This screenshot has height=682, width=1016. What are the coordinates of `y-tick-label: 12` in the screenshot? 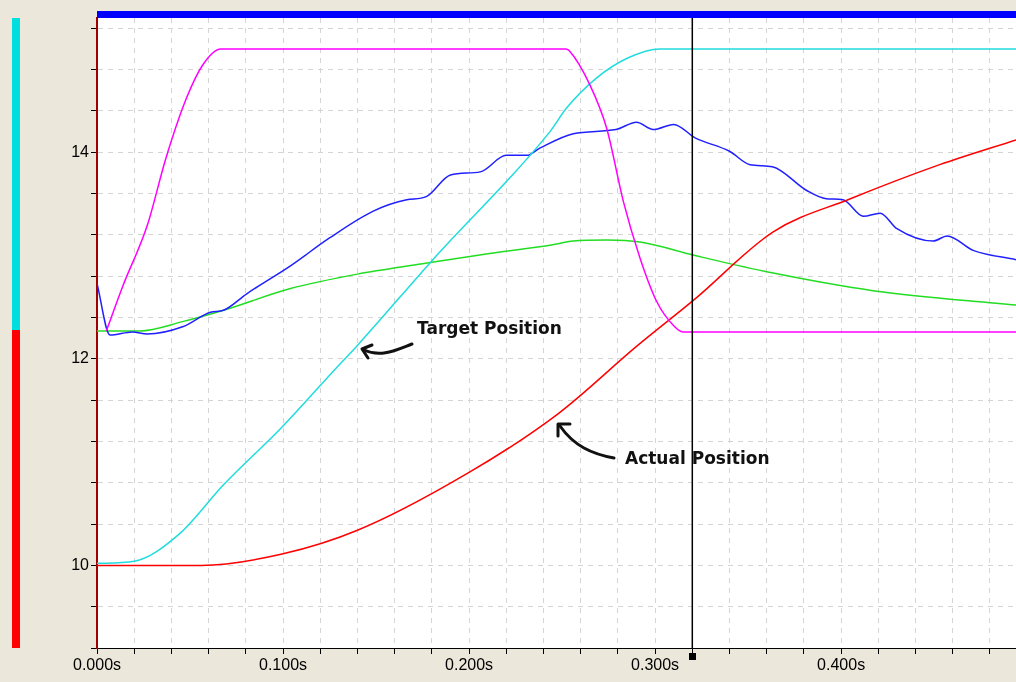 It's located at (80, 358).